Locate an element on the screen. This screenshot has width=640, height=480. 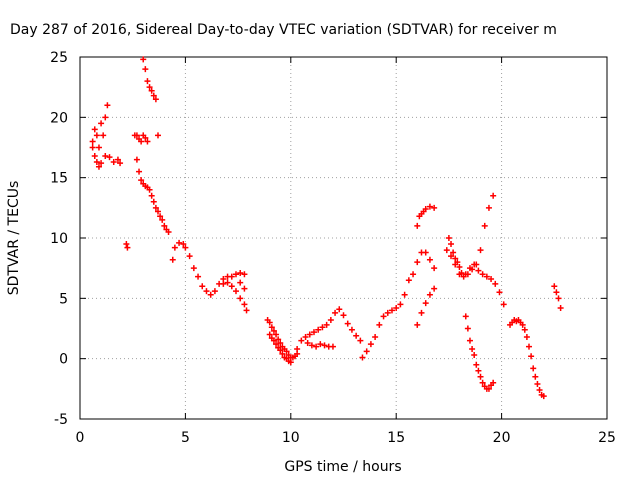
x-tick-label: 15 is located at coordinates (396, 438).